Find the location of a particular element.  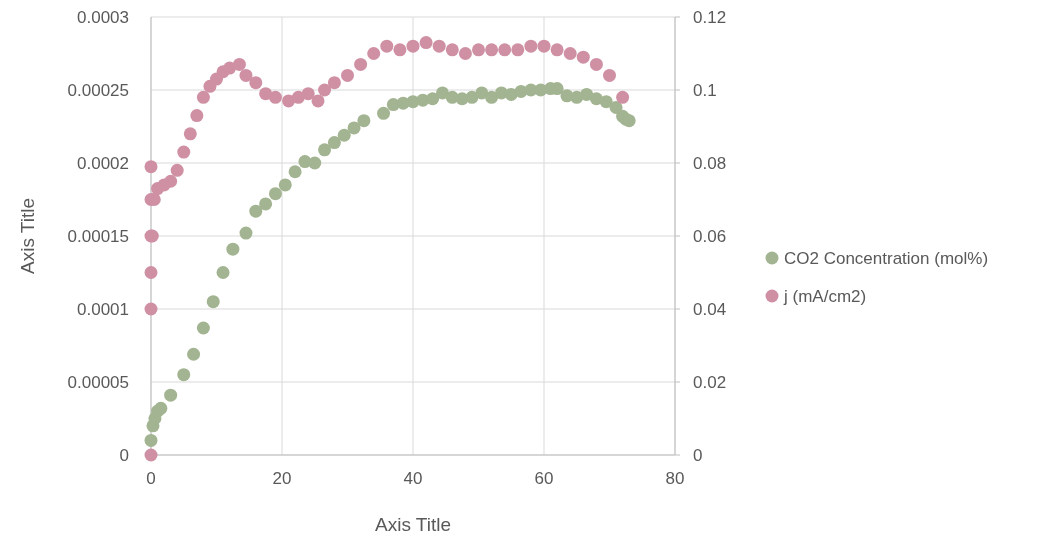

y2-tick-label: 0.12 is located at coordinates (710, 17).